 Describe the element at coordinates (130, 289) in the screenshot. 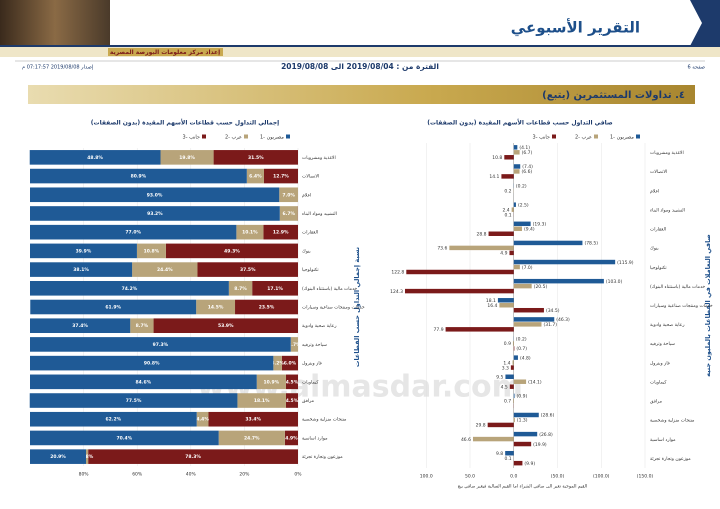

I see `data-label: 74.2%` at that location.